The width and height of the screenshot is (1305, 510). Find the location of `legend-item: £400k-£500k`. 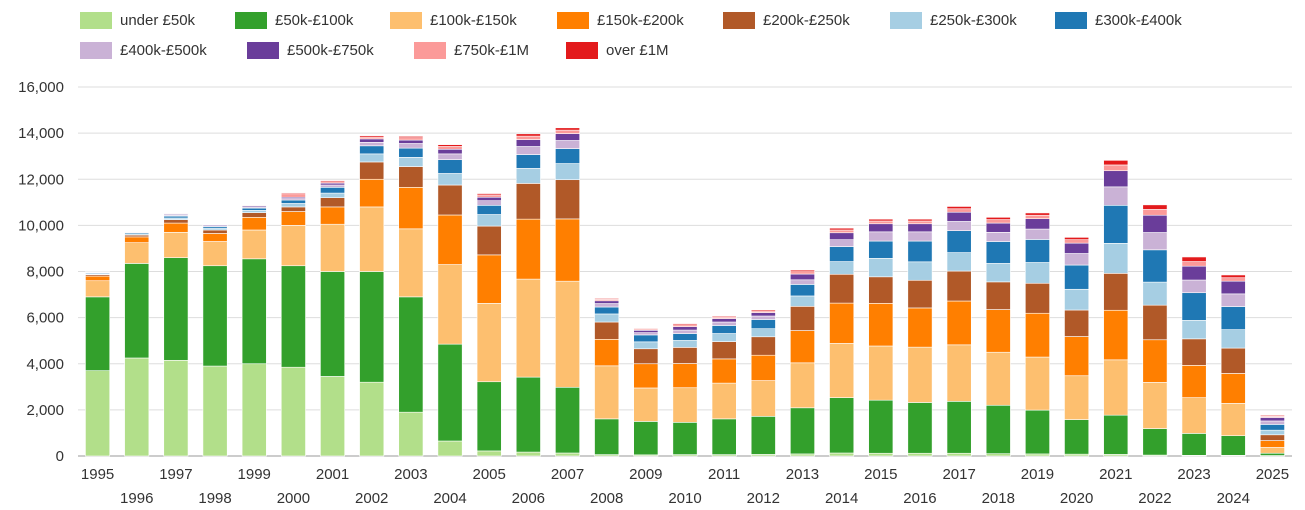

legend-item: £400k-£500k is located at coordinates (143, 50).